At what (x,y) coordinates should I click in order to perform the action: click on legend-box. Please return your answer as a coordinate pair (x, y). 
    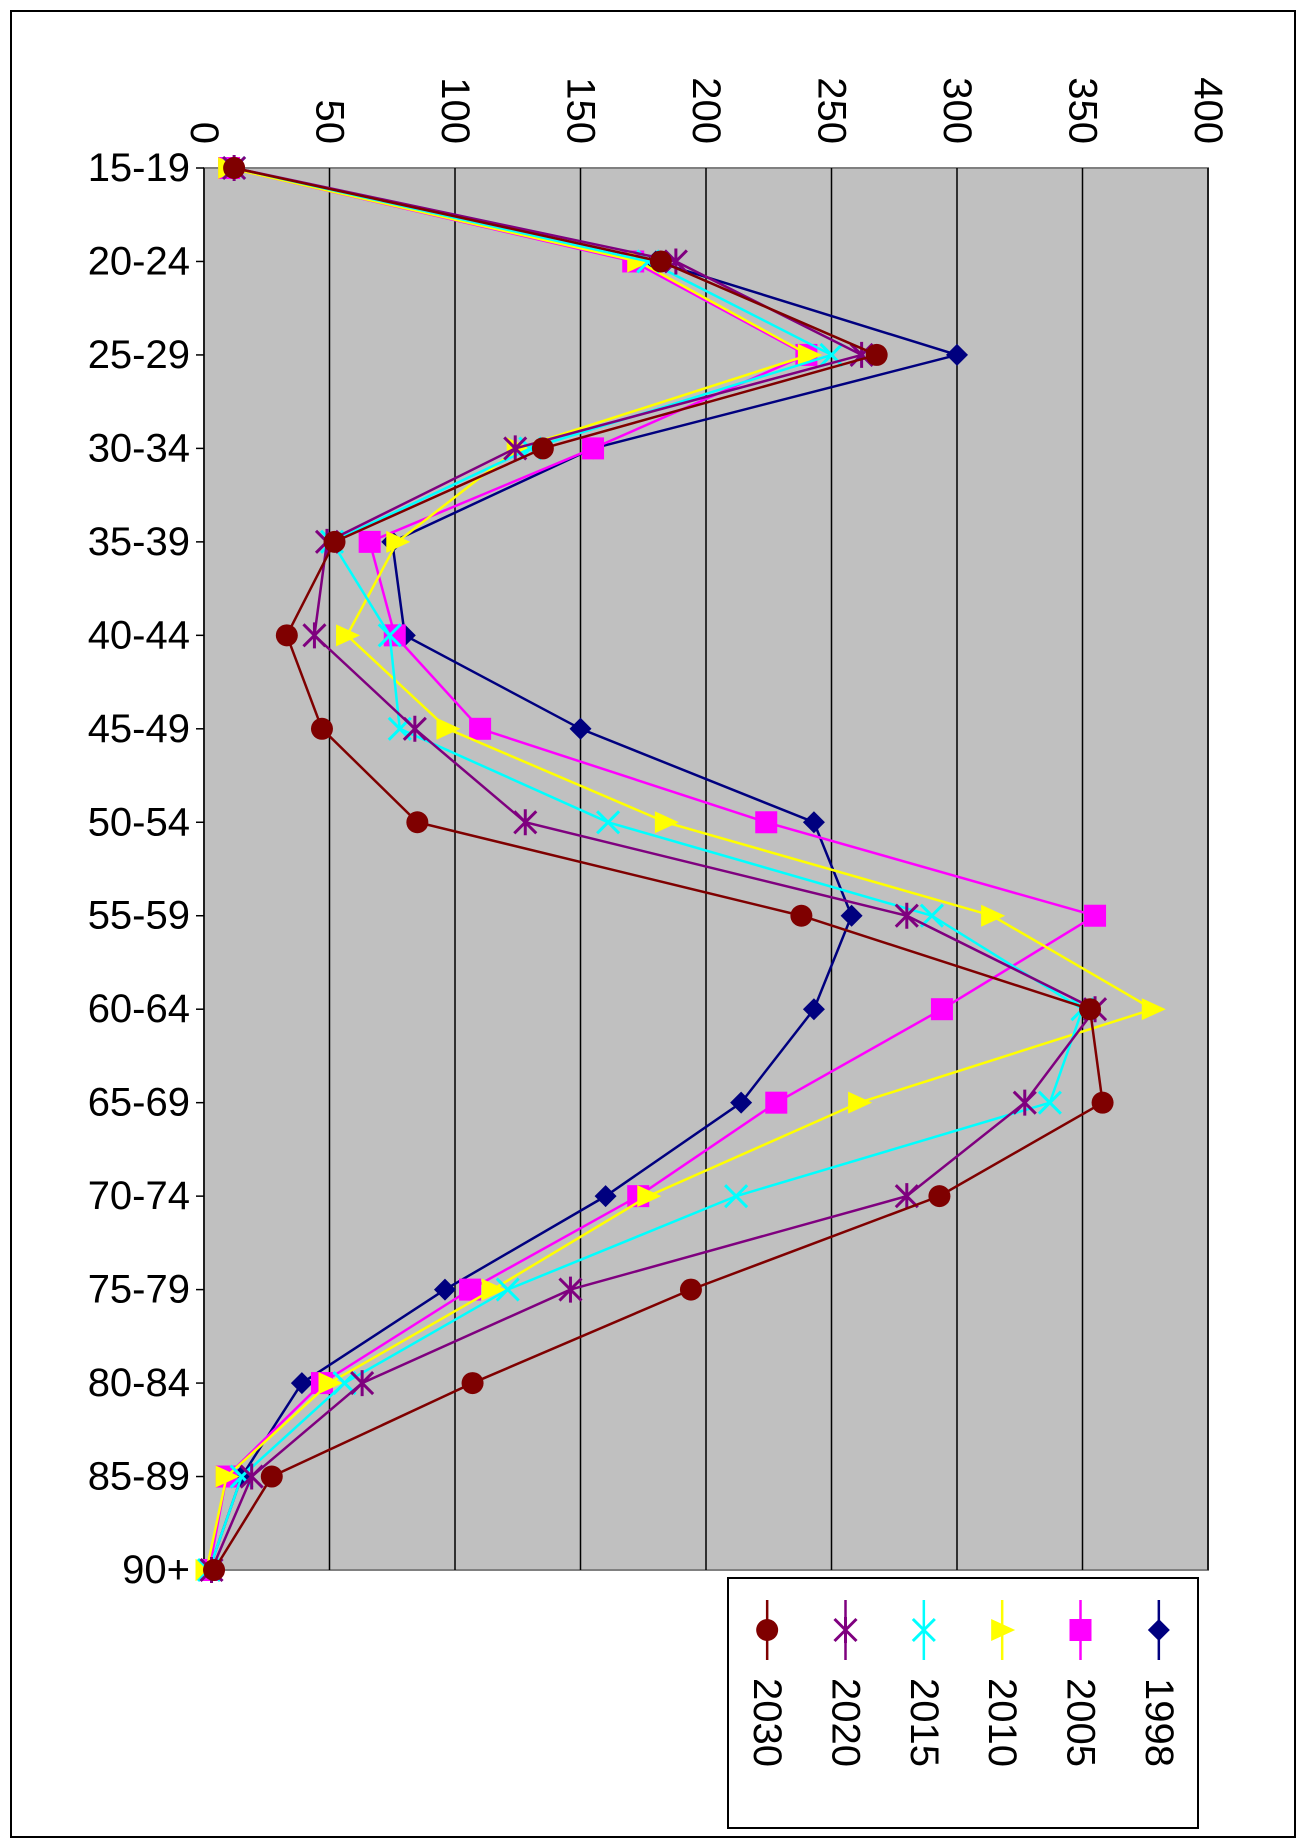
    Looking at the image, I should click on (963, 1703).